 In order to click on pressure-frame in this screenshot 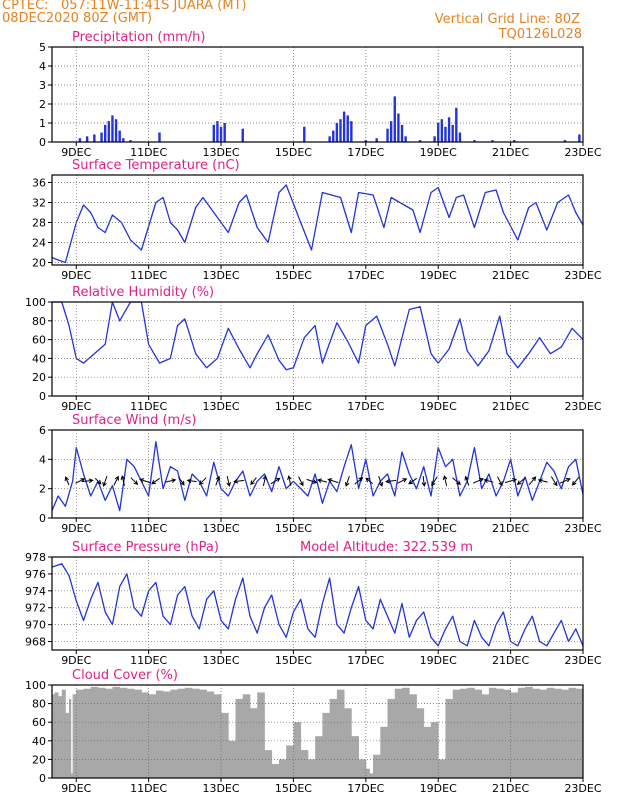, I will do `click(317, 603)`.